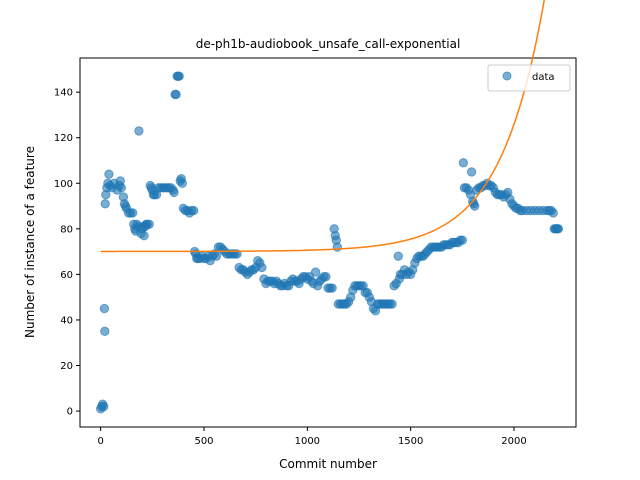 This screenshot has width=640, height=480. What do you see at coordinates (66, 366) in the screenshot?
I see `y-tick-label: 20` at bounding box center [66, 366].